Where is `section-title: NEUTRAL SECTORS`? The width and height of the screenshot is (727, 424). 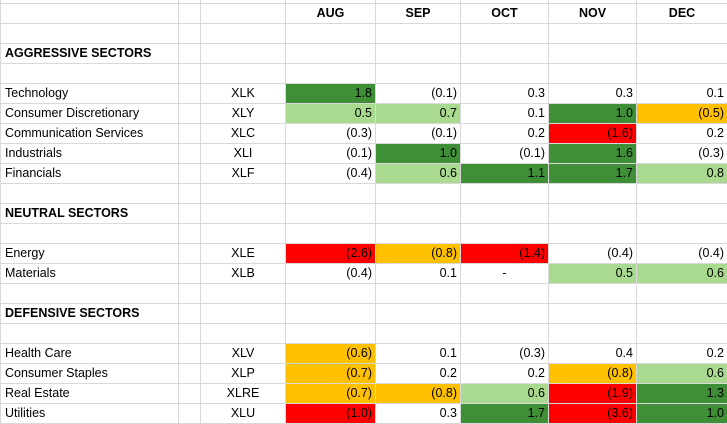 section-title: NEUTRAL SECTORS is located at coordinates (67, 213).